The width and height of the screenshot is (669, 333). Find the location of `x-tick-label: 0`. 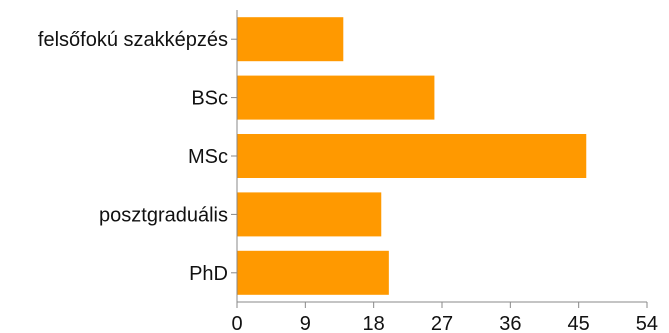

x-tick-label: 0 is located at coordinates (236, 323).